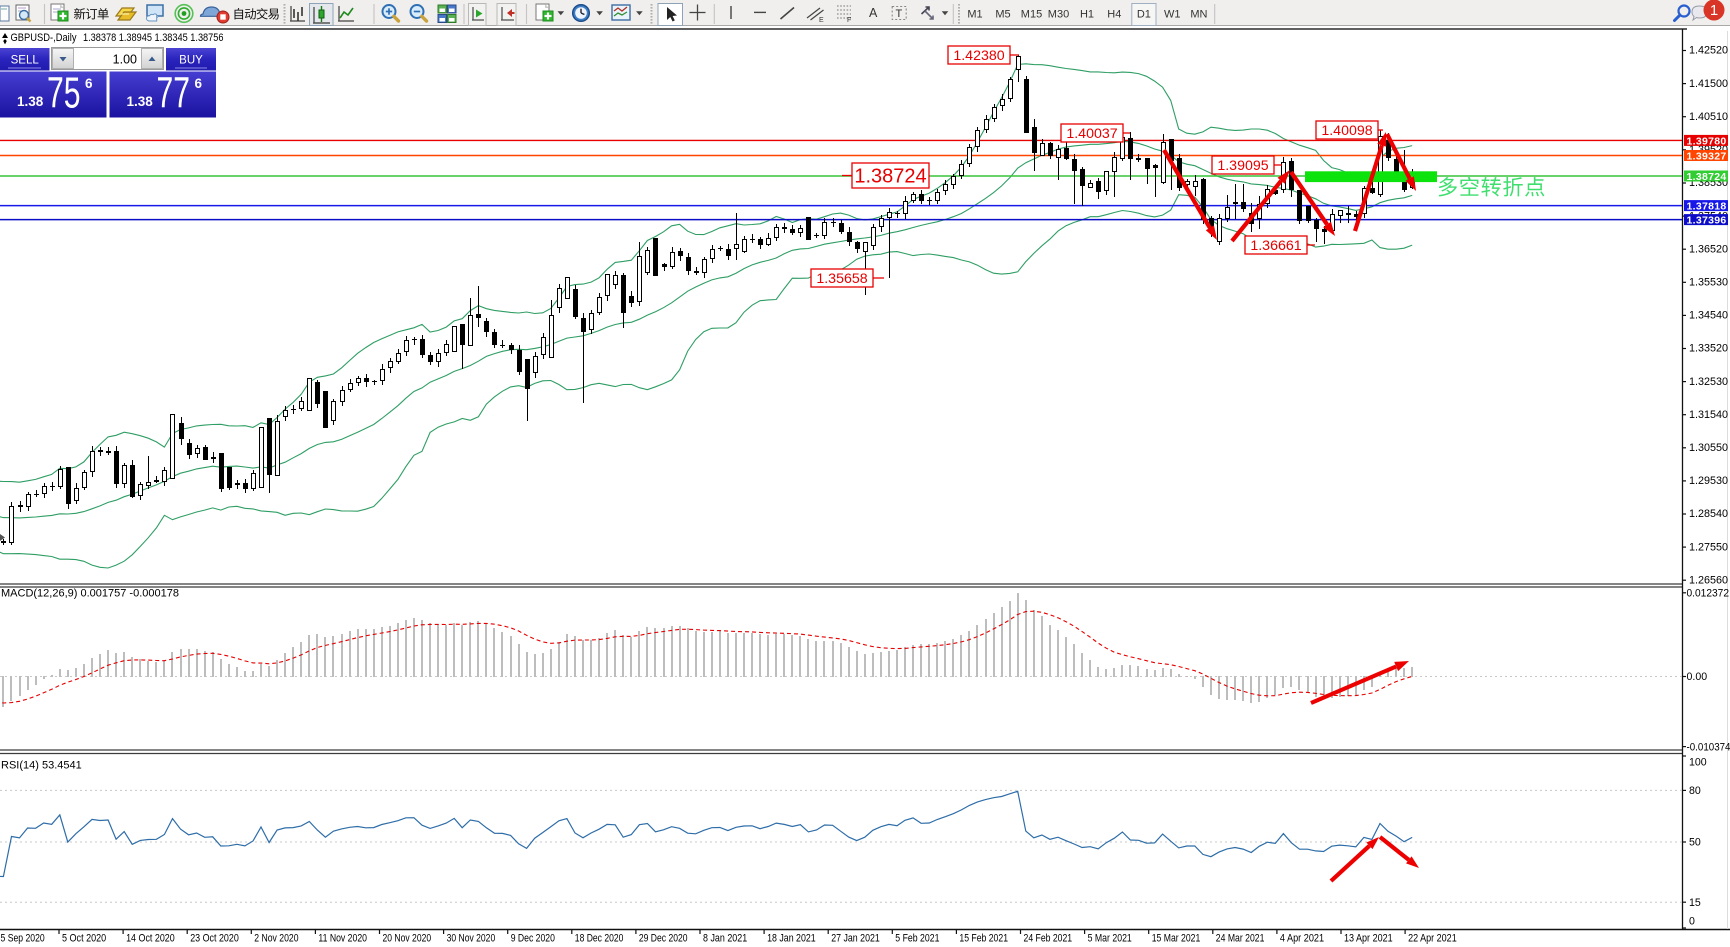 This screenshot has height=947, width=1730. Describe the element at coordinates (1708, 514) in the screenshot. I see `svg-text: 1.28540` at that location.